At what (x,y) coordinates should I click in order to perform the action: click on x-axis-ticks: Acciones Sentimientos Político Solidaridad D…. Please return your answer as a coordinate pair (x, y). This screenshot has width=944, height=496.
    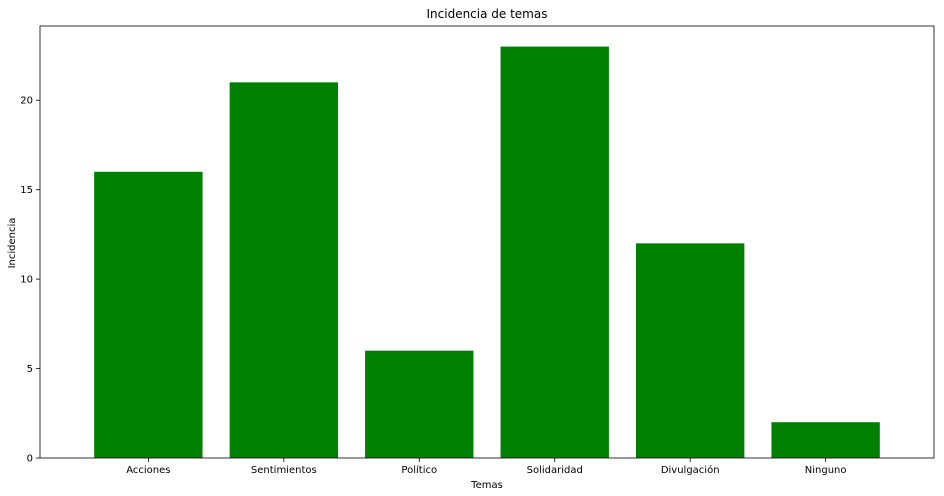
    Looking at the image, I should click on (486, 467).